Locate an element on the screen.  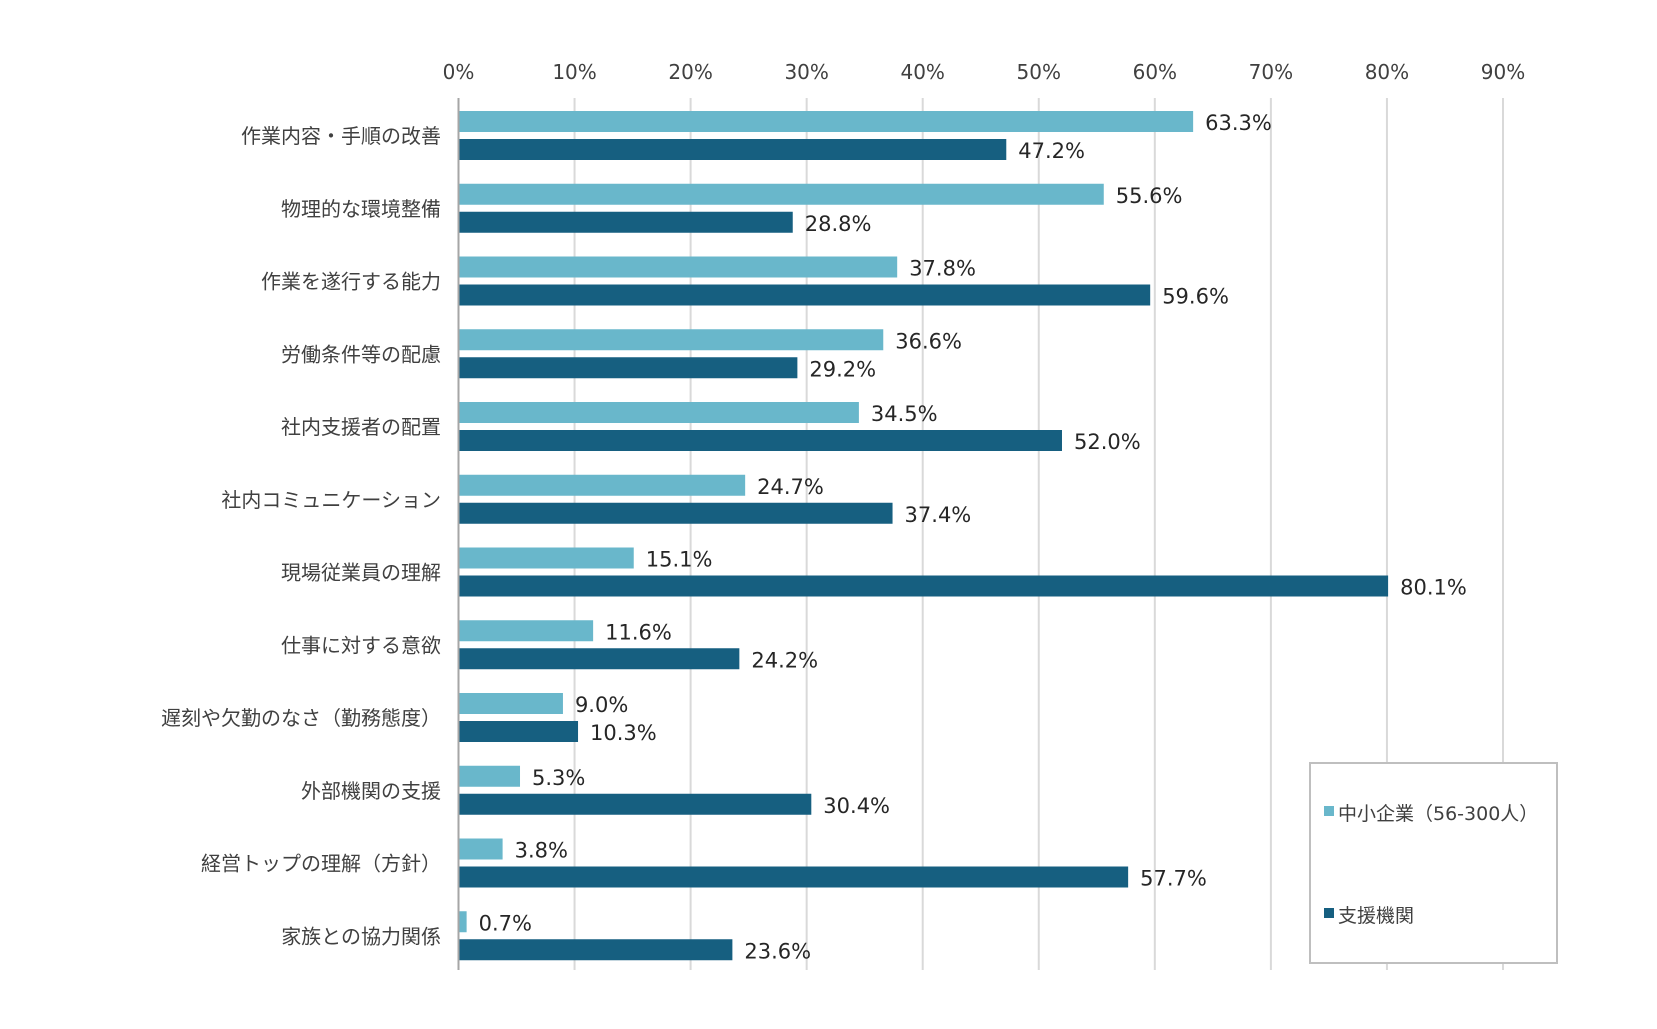
data-label: 59.6% is located at coordinates (1195, 297).